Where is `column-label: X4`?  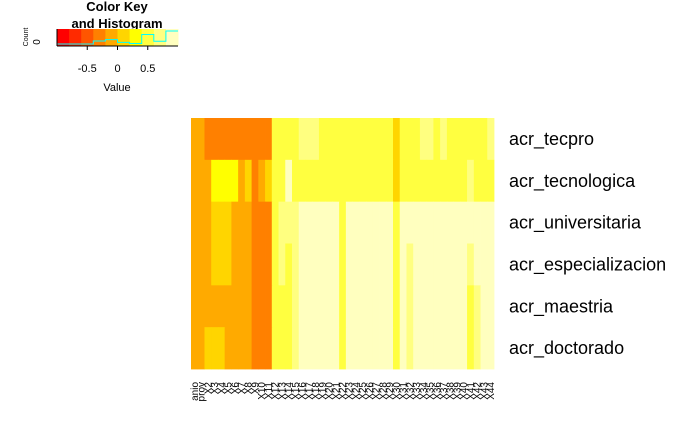
column-label: X4 is located at coordinates (222, 388).